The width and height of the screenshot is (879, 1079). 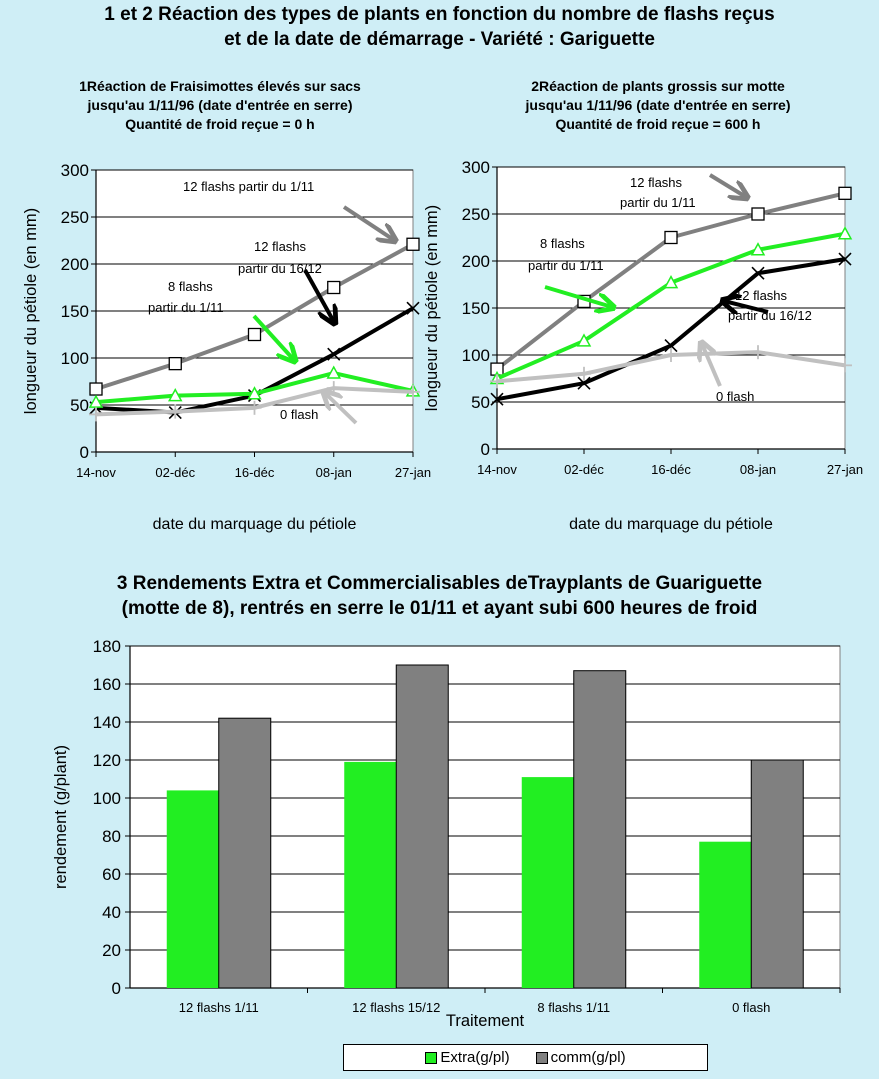 What do you see at coordinates (658, 124) in the screenshot?
I see `chart2-subtitle-2: Quantité de froid reçue = 600 h` at bounding box center [658, 124].